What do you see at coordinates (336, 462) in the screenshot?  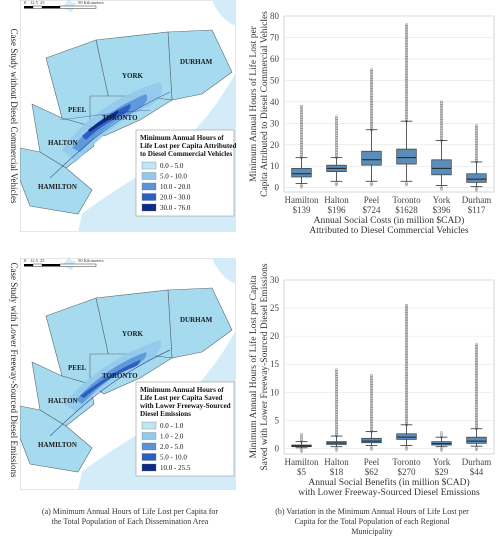 I see `x-tick-label: Halton` at bounding box center [336, 462].